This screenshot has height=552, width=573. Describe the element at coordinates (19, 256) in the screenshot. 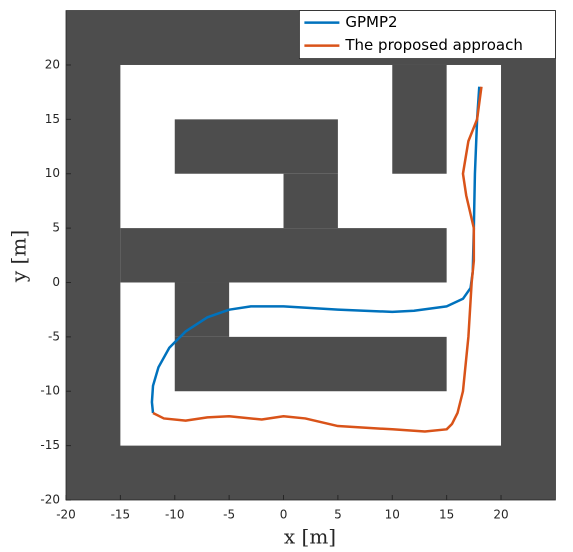

I see `y-axis-label: y [m]` at that location.